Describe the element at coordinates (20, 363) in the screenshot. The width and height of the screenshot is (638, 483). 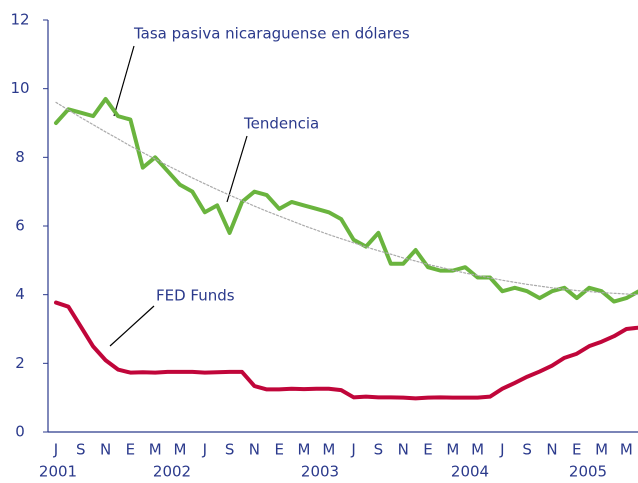
I see `y-tick-label: 2` at that location.